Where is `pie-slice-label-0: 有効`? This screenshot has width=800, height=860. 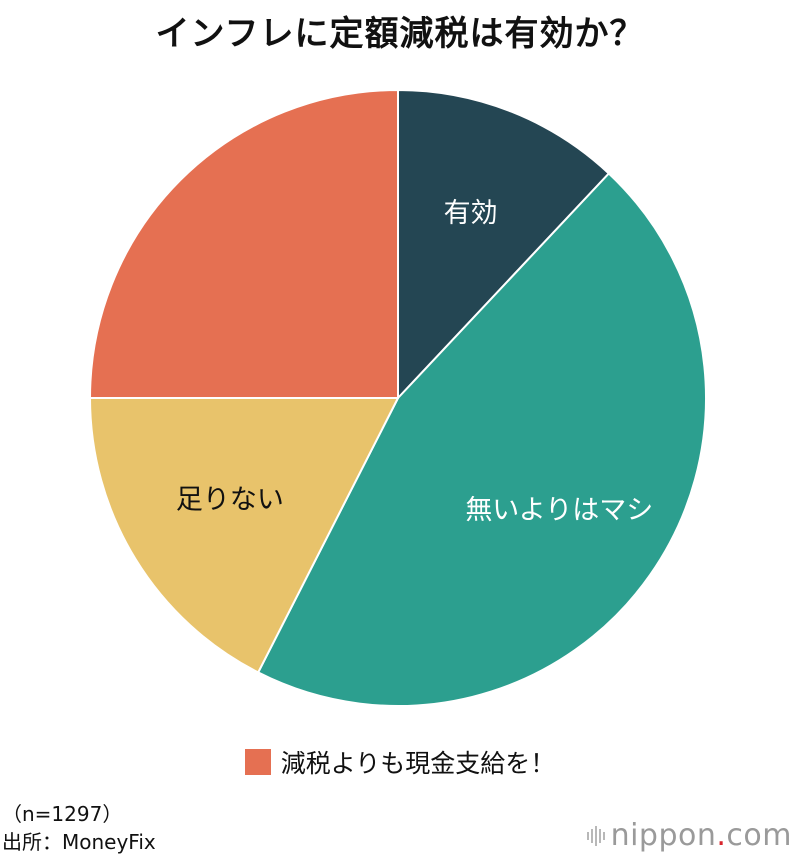
pie-slice-label-0: 有効 is located at coordinates (471, 213).